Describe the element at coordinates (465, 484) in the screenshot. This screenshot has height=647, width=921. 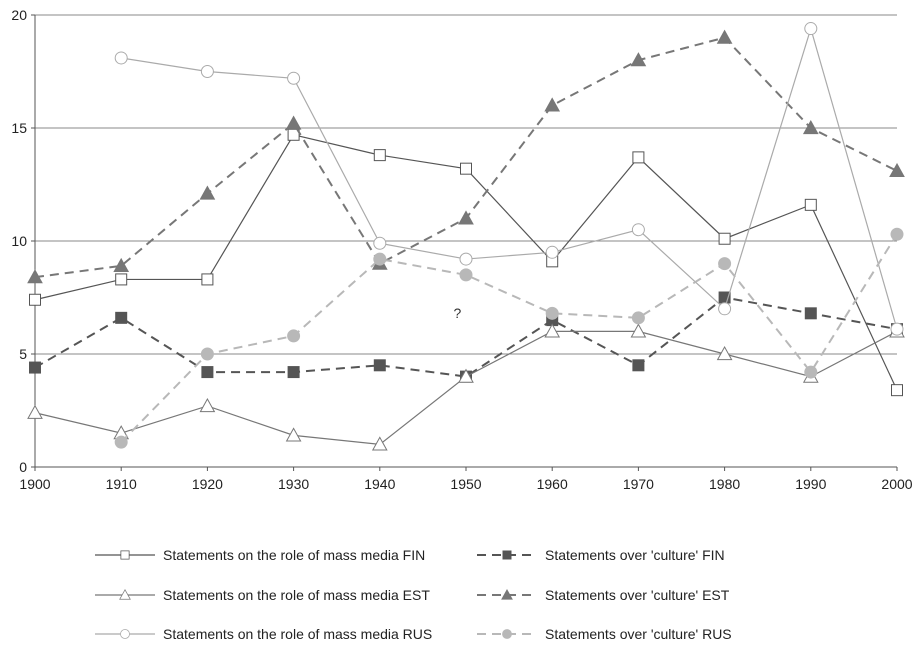
I see `x-tick-label: 1950` at that location.